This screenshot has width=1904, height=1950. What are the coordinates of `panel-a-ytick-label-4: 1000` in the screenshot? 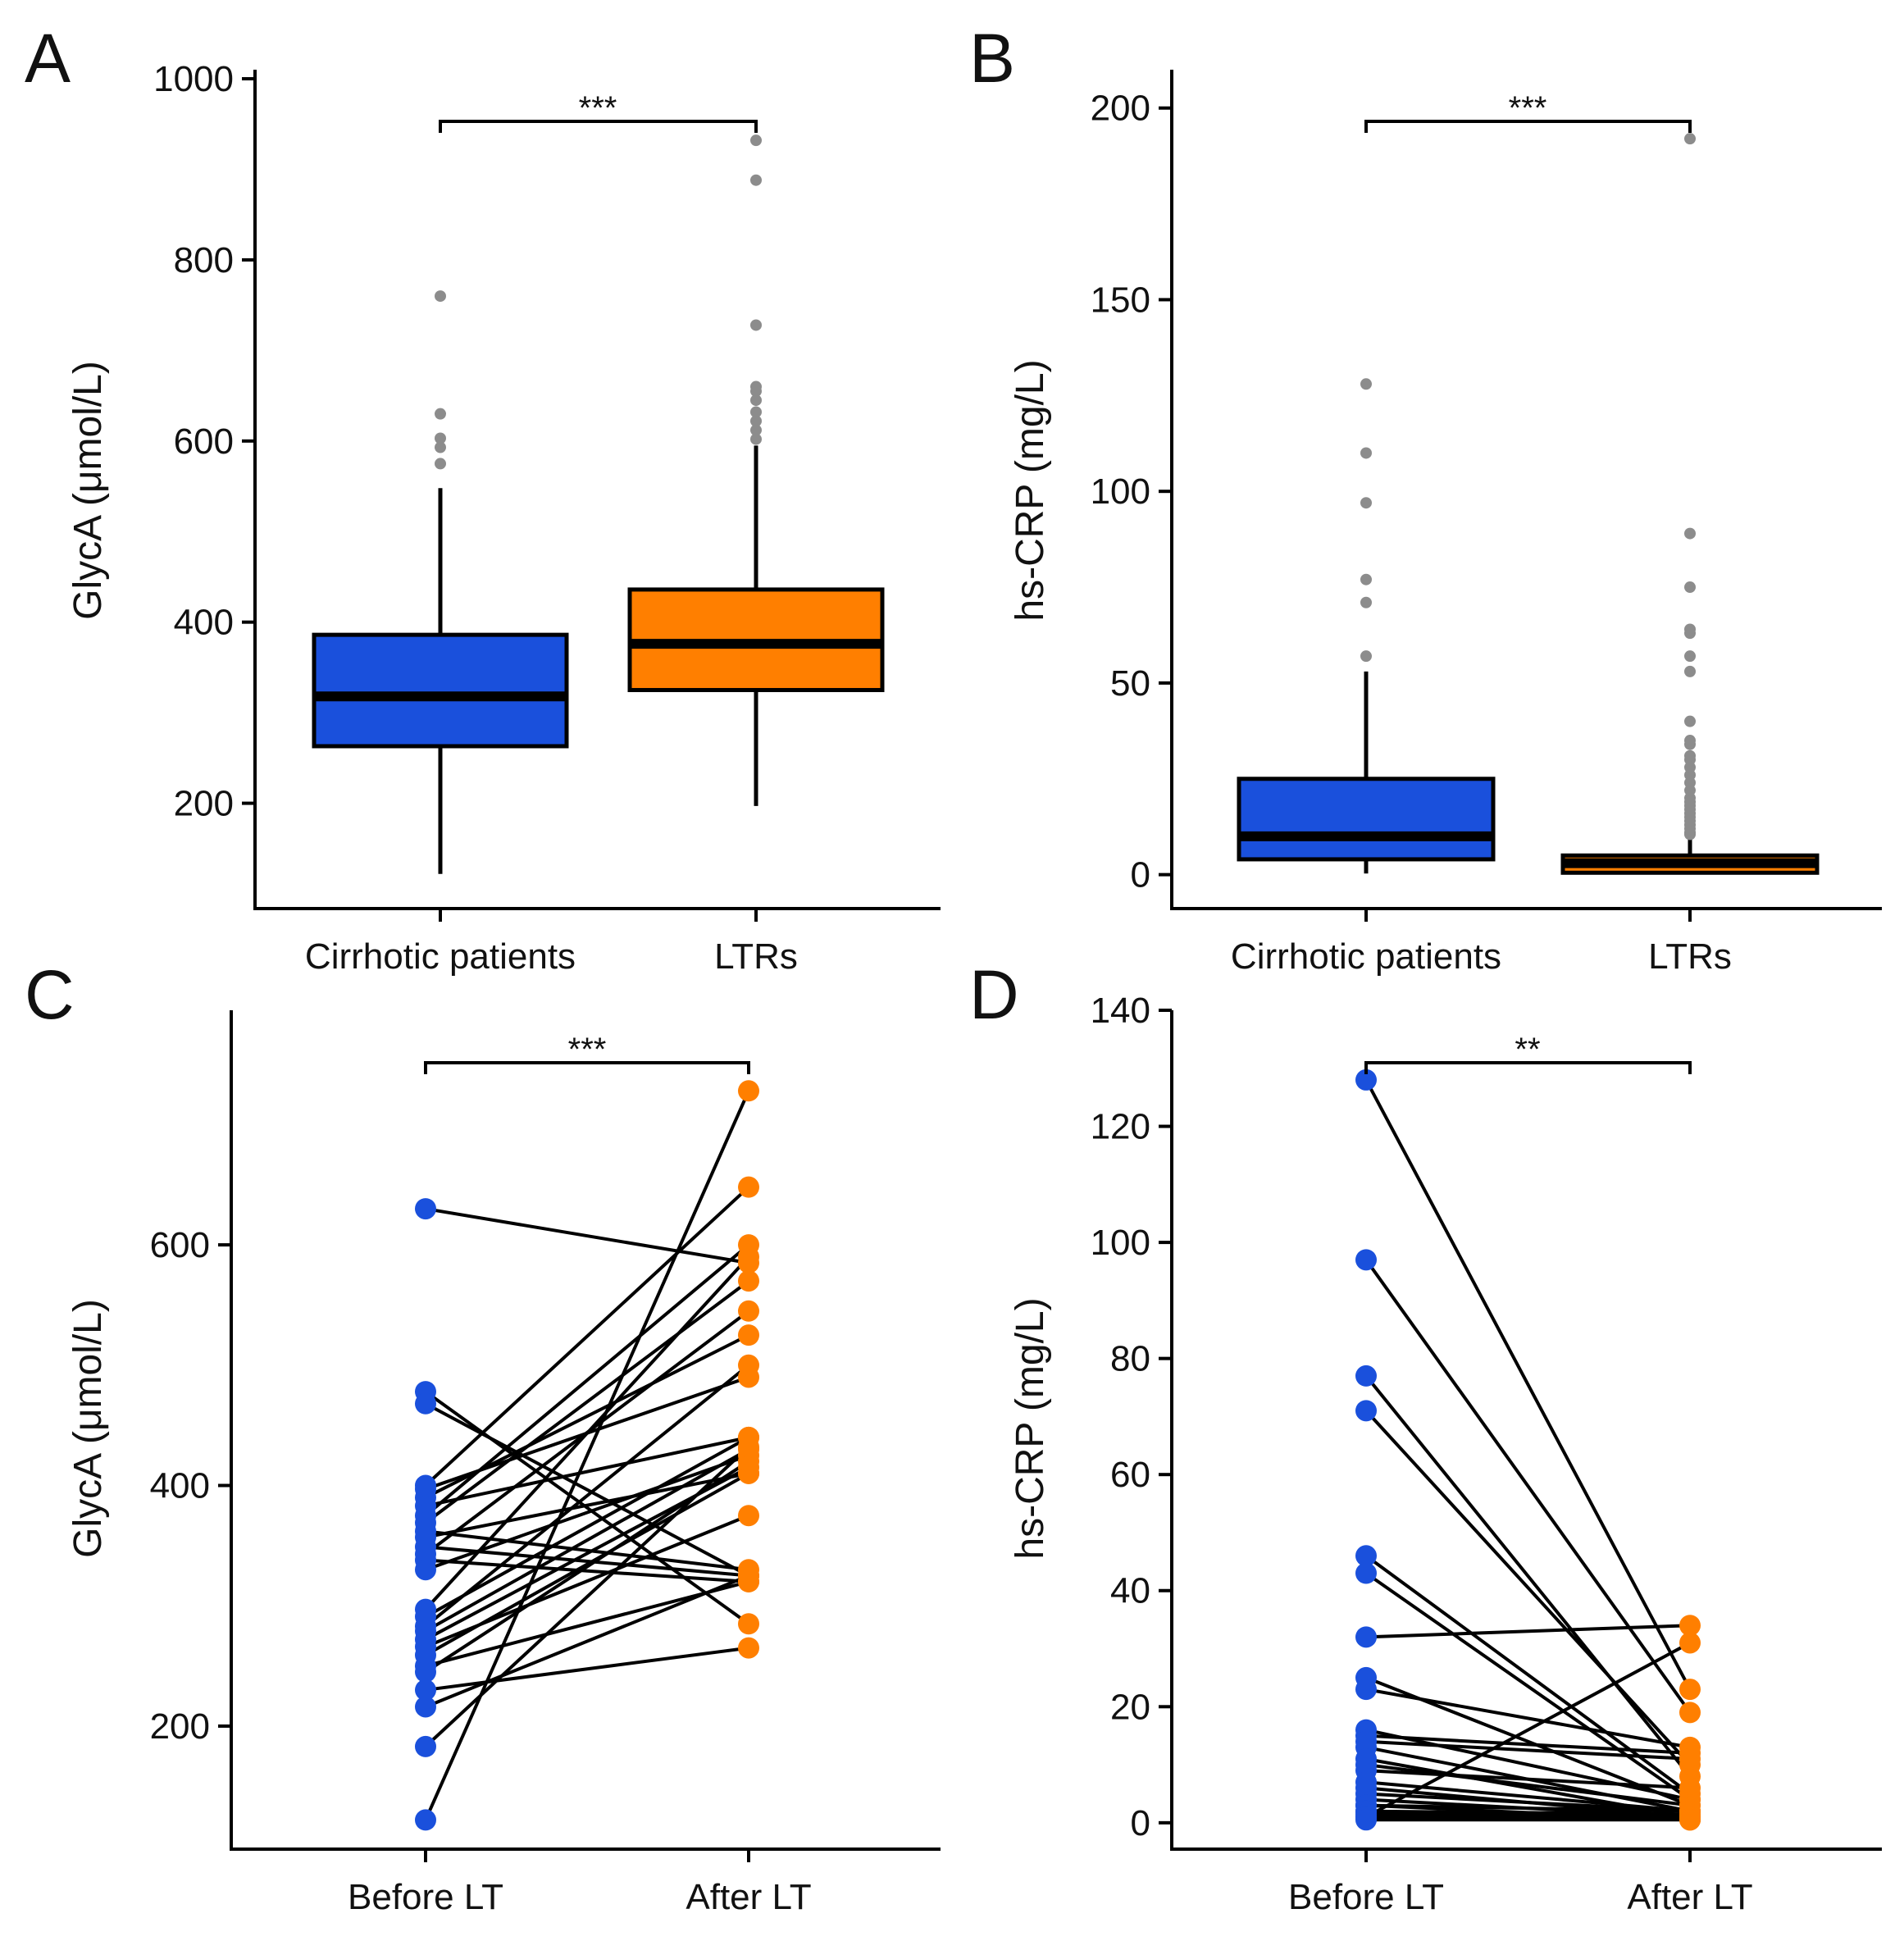 It's located at (193, 79).